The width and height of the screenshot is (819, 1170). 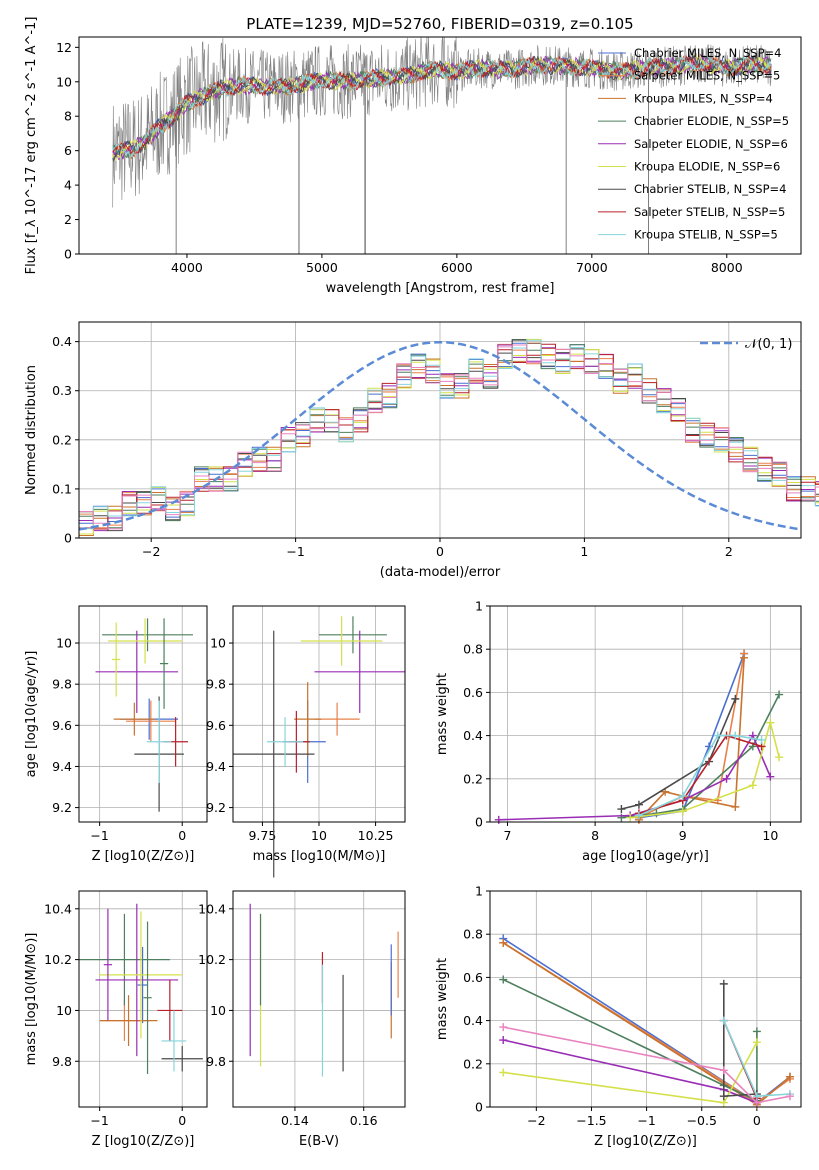 I want to click on x-axis-label: wavelength [Angstrom, rest frame], so click(x=440, y=288).